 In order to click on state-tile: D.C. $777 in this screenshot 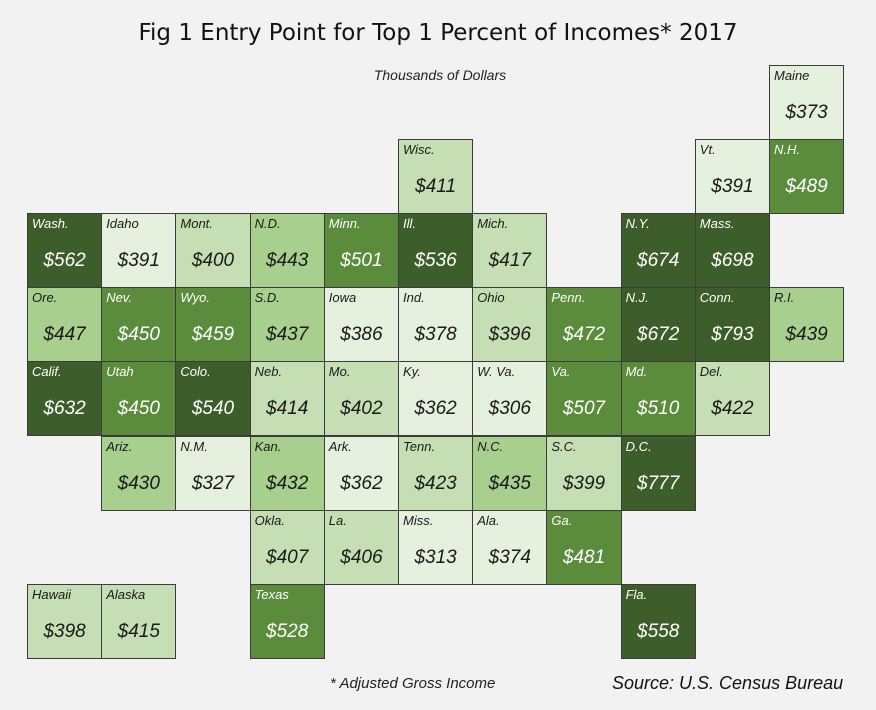, I will do `click(658, 473)`.